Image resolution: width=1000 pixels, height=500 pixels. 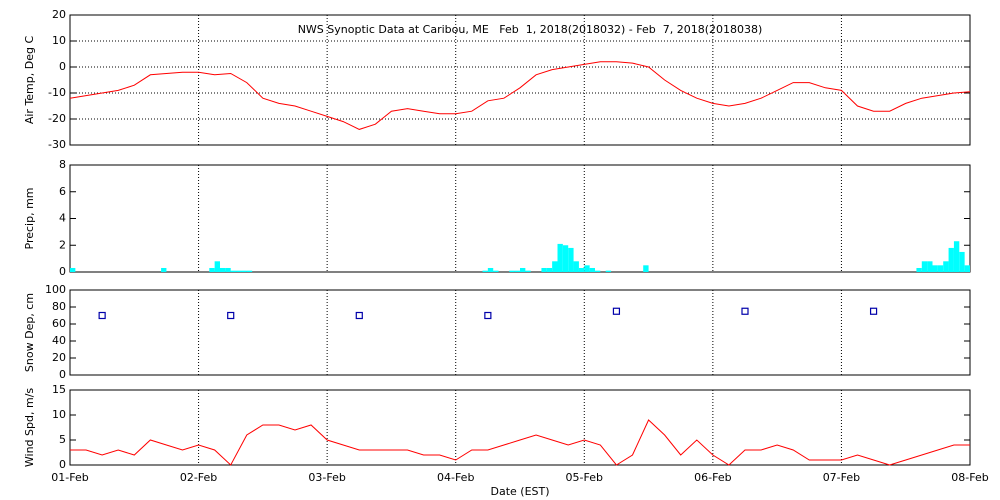 What do you see at coordinates (59, 323) in the screenshot?
I see `y-tick-label: 60` at bounding box center [59, 323].